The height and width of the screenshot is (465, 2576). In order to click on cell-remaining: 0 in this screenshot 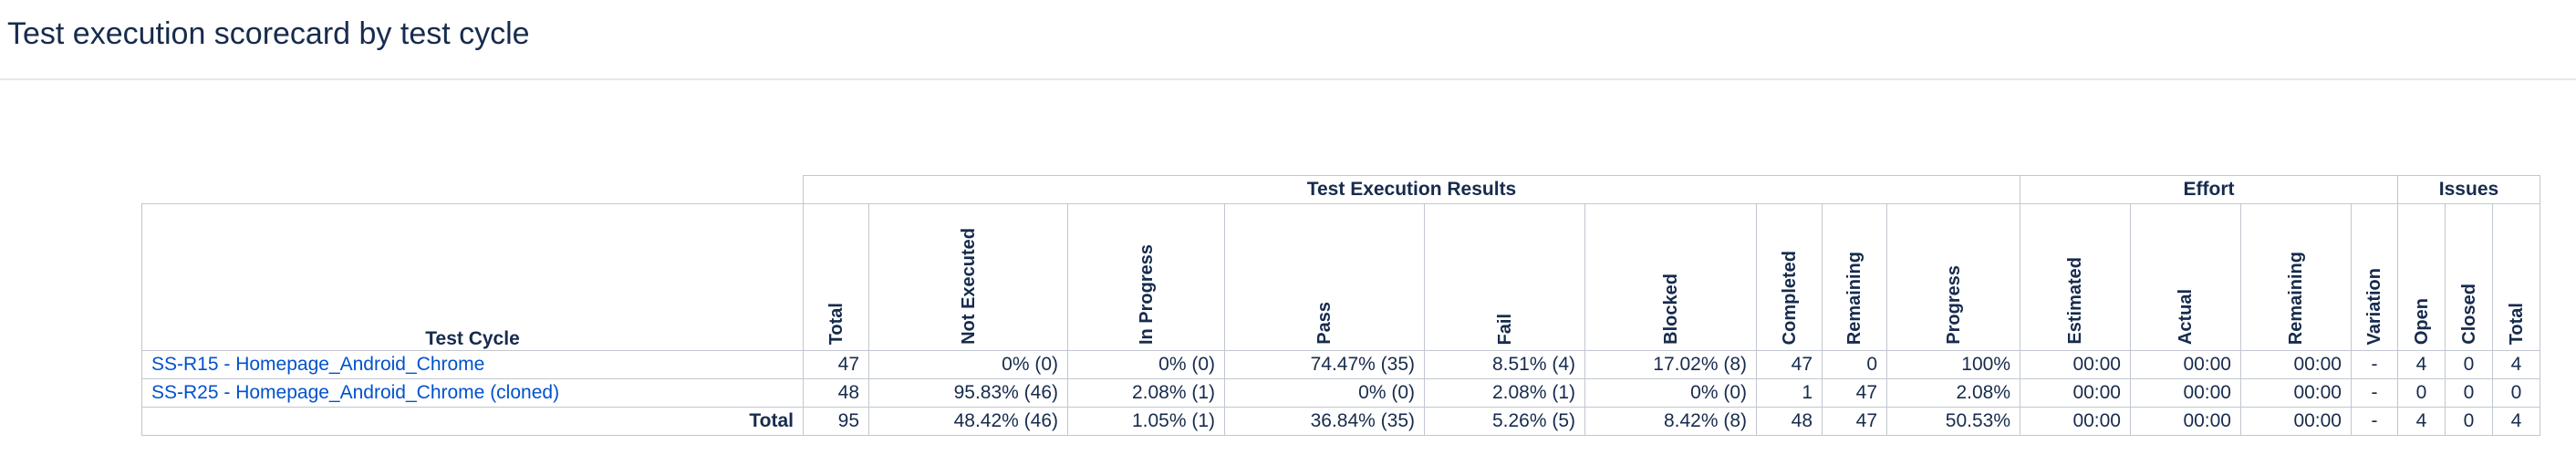, I will do `click(1854, 364)`.